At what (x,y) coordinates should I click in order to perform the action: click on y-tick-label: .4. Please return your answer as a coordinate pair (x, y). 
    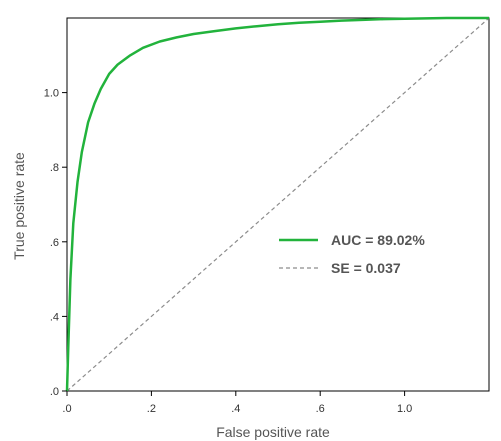
    Looking at the image, I should click on (54, 317).